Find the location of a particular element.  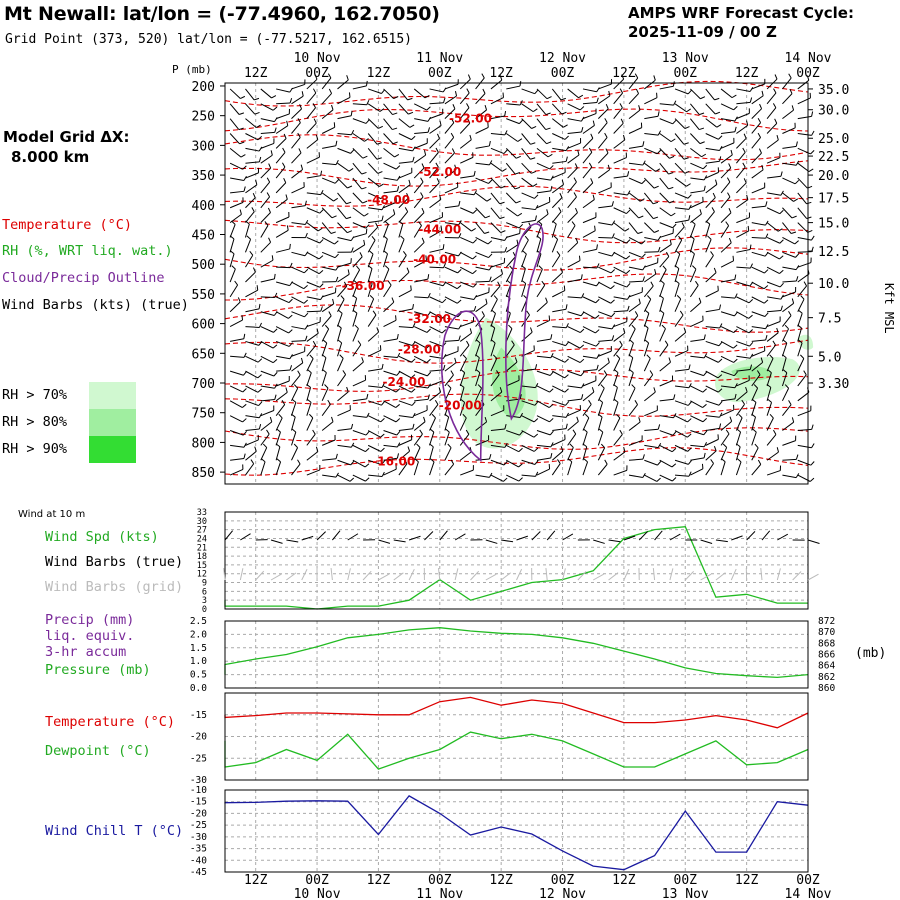

time-label-top: 12Z is located at coordinates (747, 73).